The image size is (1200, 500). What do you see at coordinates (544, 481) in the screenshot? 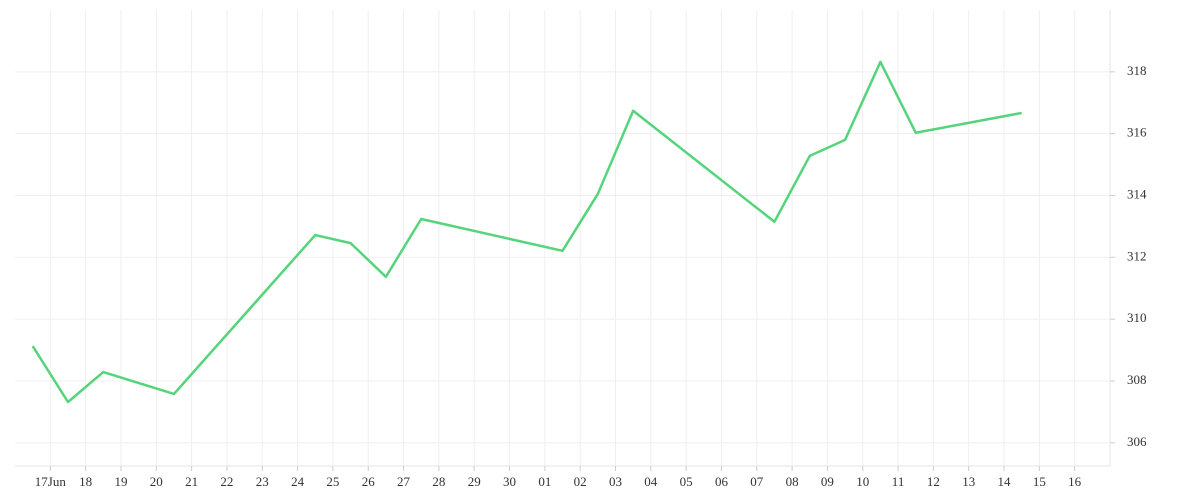
I see `x-tick-label: 01` at bounding box center [544, 481].